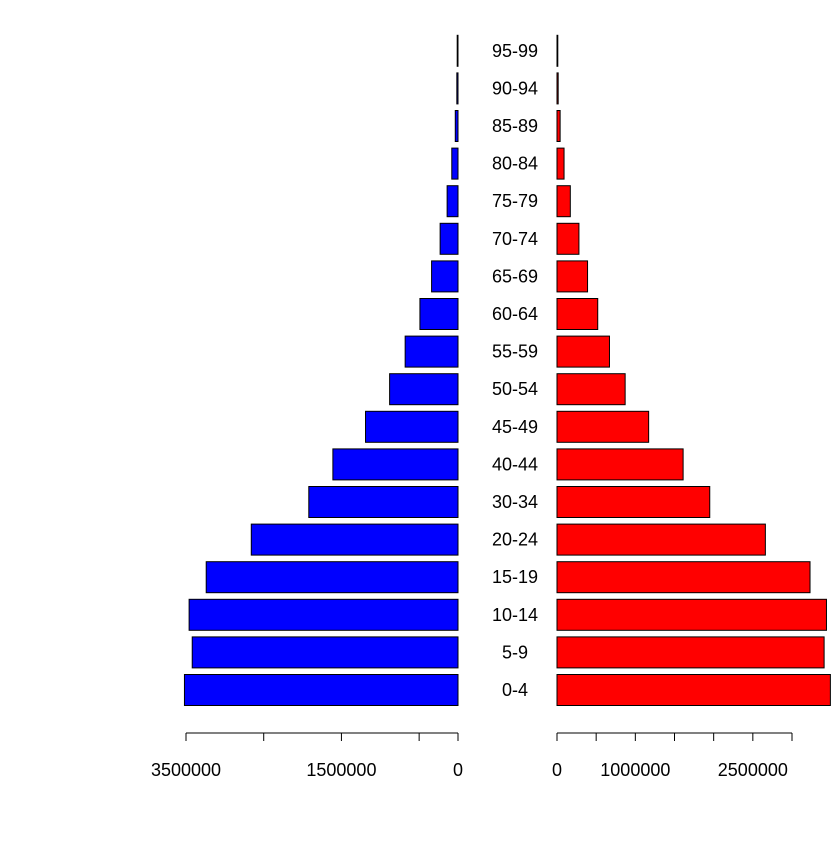 Image resolution: width=840 pixels, height=845 pixels. What do you see at coordinates (307, 756) in the screenshot?
I see `left-axis: 3500000 1500000 0` at bounding box center [307, 756].